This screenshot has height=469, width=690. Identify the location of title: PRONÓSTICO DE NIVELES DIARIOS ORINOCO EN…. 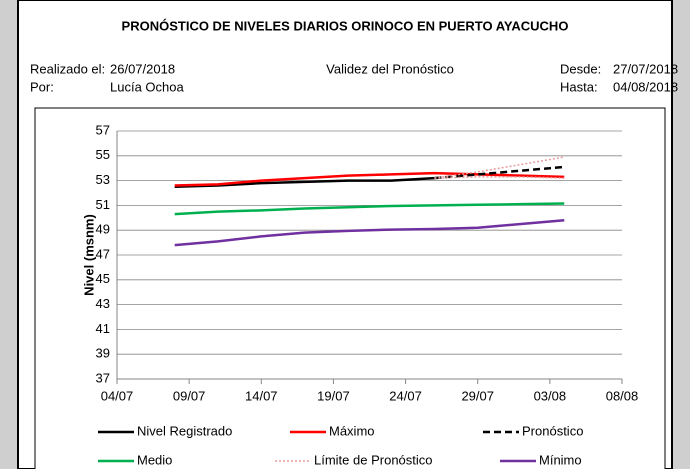
(345, 25).